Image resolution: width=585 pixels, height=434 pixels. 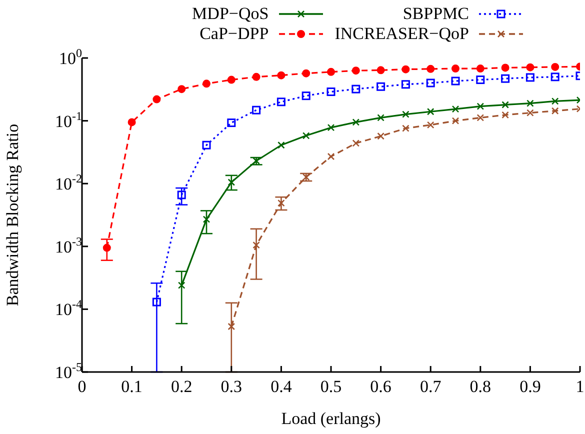 I want to click on y-axis-title: Bandwidth Blocking Ratio, so click(x=12, y=215).